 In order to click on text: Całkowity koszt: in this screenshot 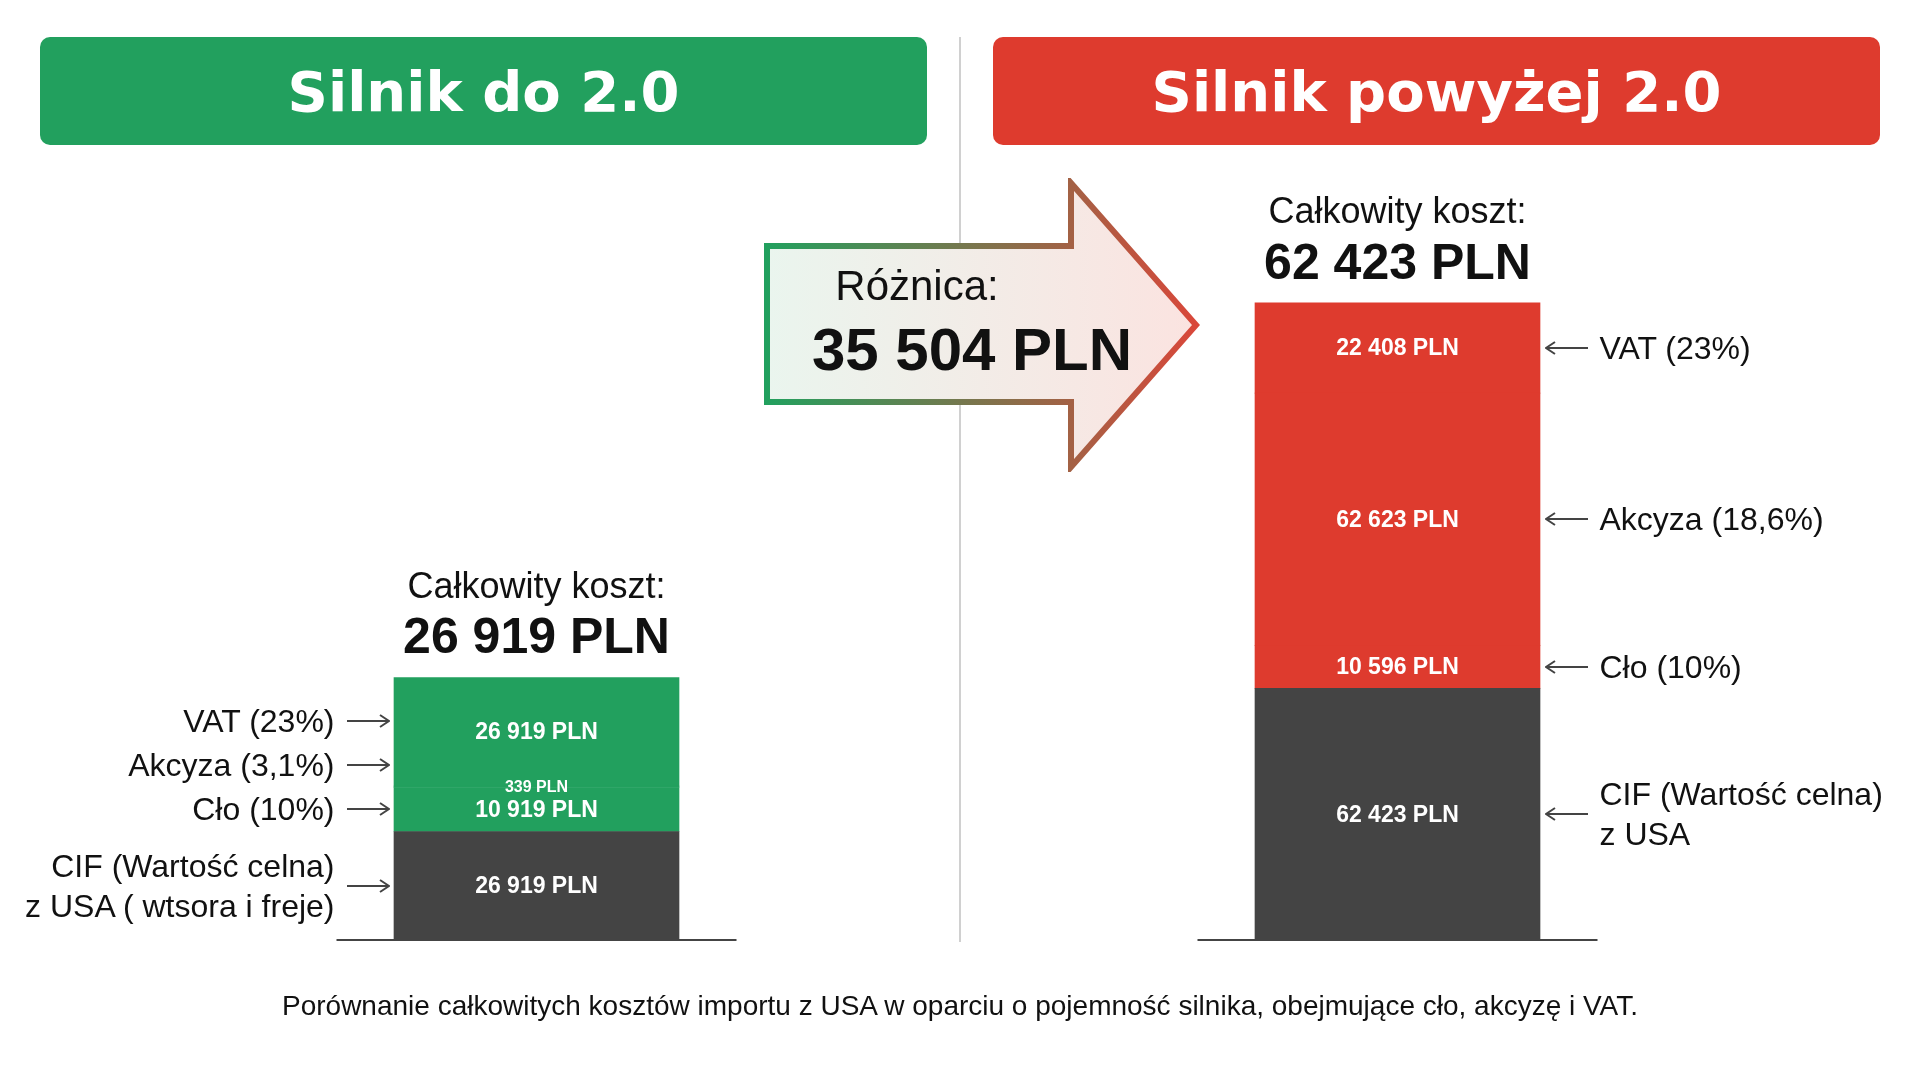, I will do `click(1397, 210)`.